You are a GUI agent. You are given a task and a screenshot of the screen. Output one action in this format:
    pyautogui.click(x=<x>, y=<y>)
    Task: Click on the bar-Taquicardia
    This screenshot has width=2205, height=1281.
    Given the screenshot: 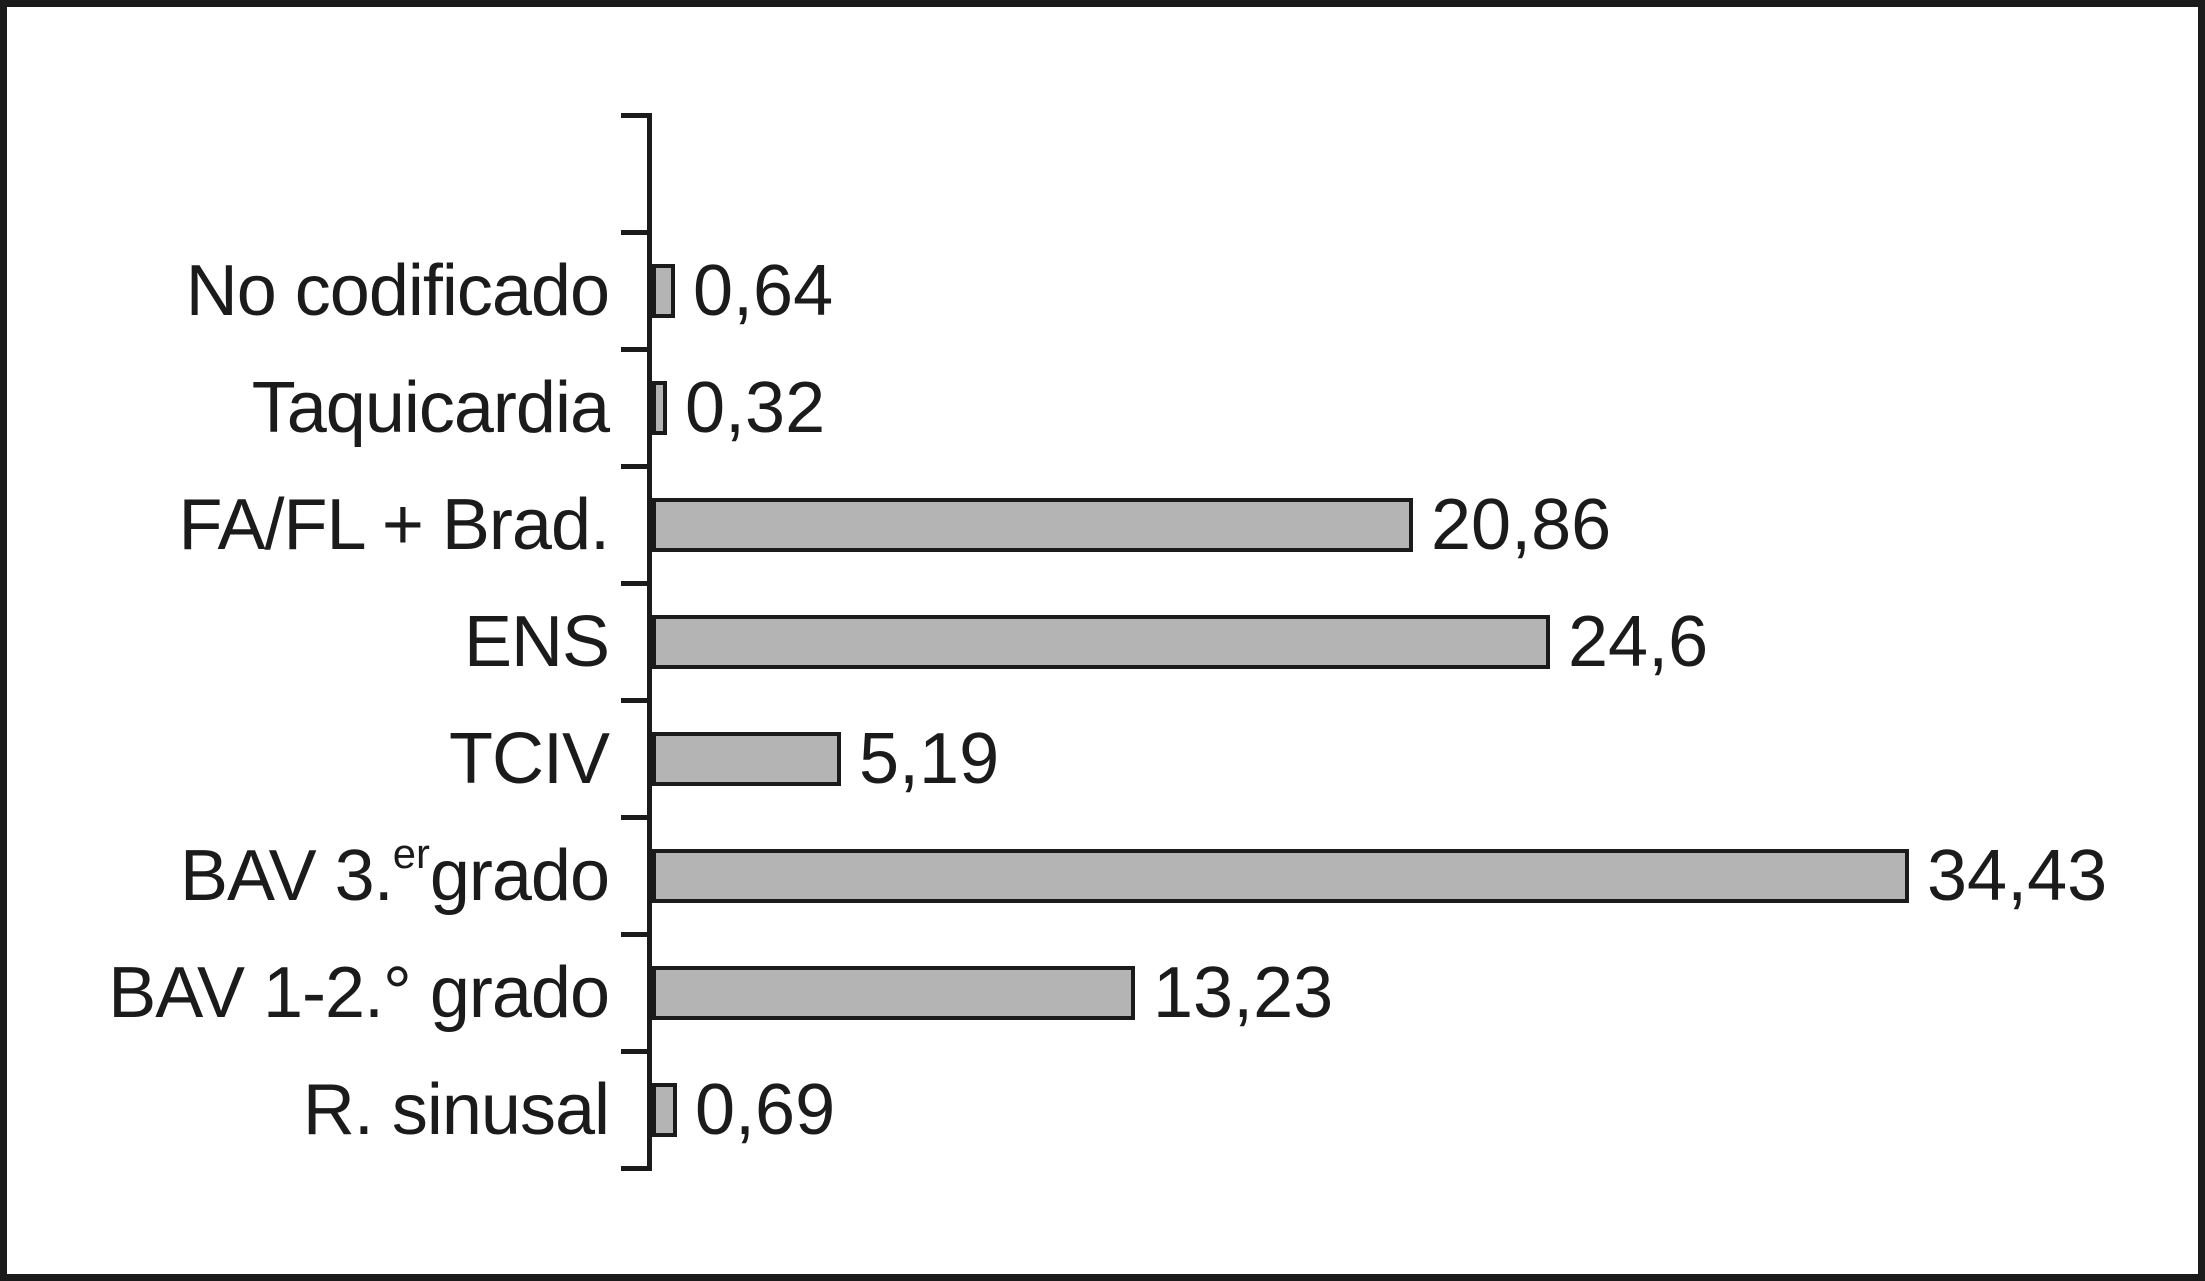 What is the action you would take?
    pyautogui.click(x=659, y=408)
    